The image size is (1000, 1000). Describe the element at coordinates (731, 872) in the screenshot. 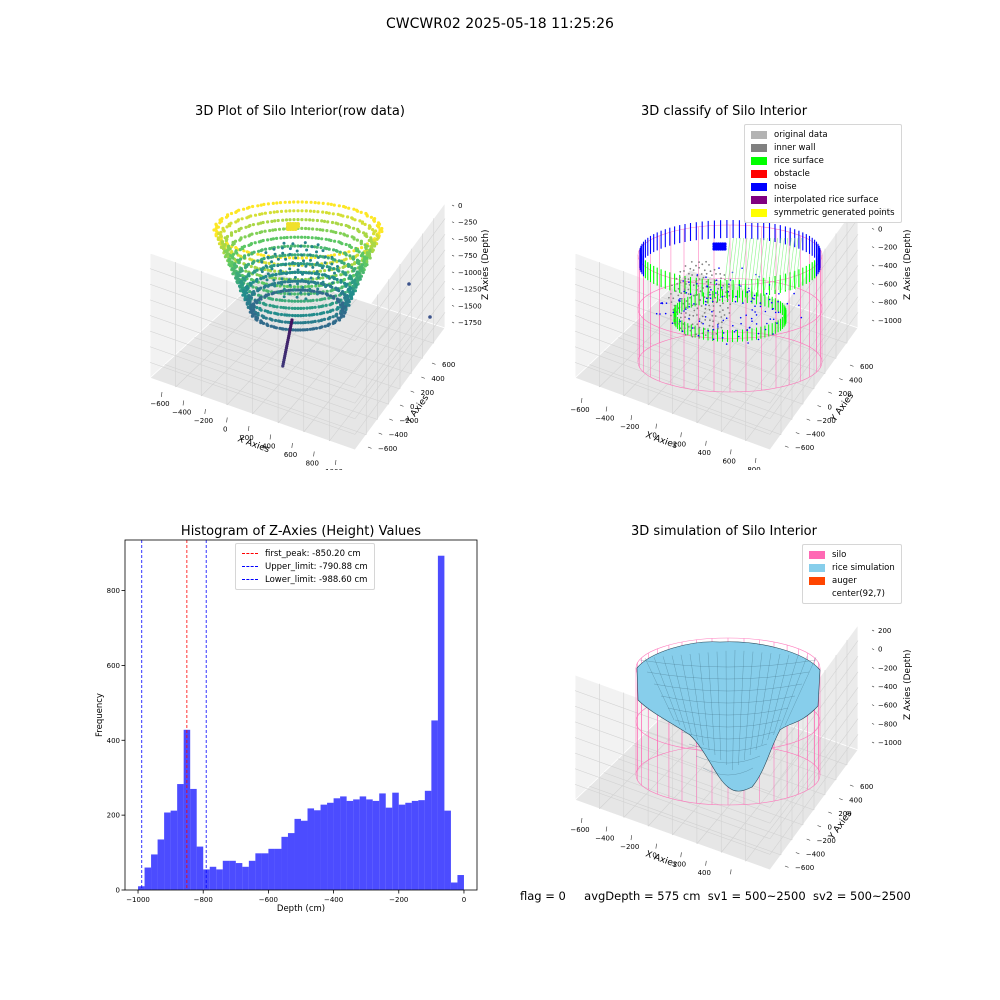

I see `simulation-x-tick-mark` at that location.